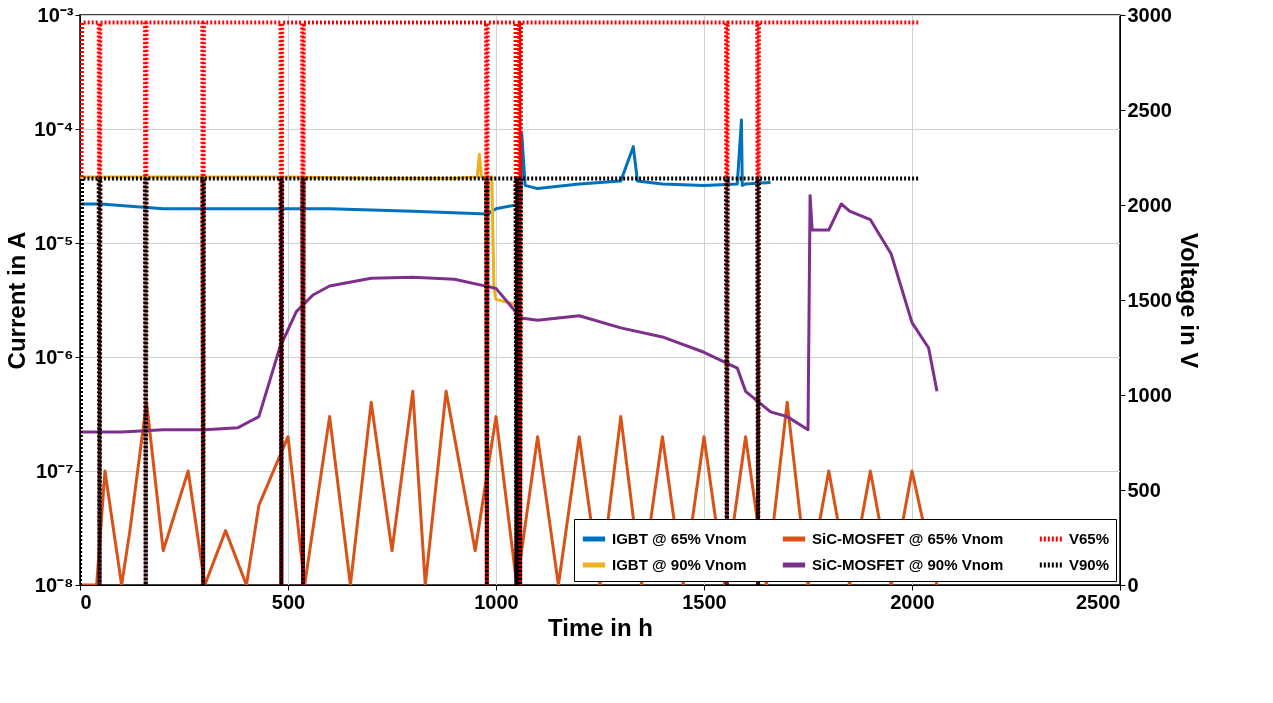 The height and width of the screenshot is (703, 1273). I want to click on y-tick-label: 10⁻⁸, so click(54, 584).